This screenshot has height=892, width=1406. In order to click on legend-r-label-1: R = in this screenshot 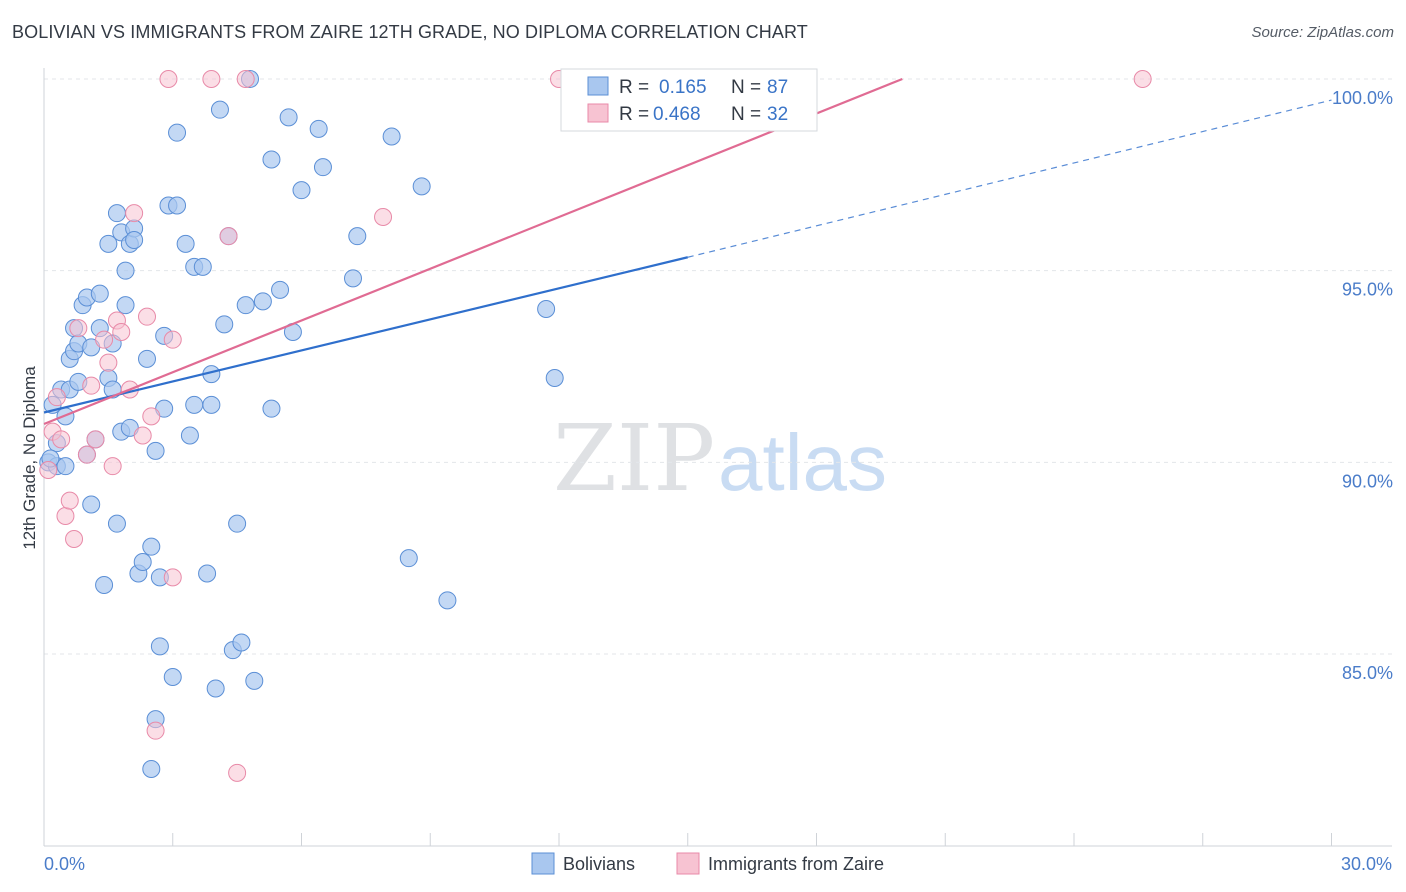, I will do `click(634, 87)`.